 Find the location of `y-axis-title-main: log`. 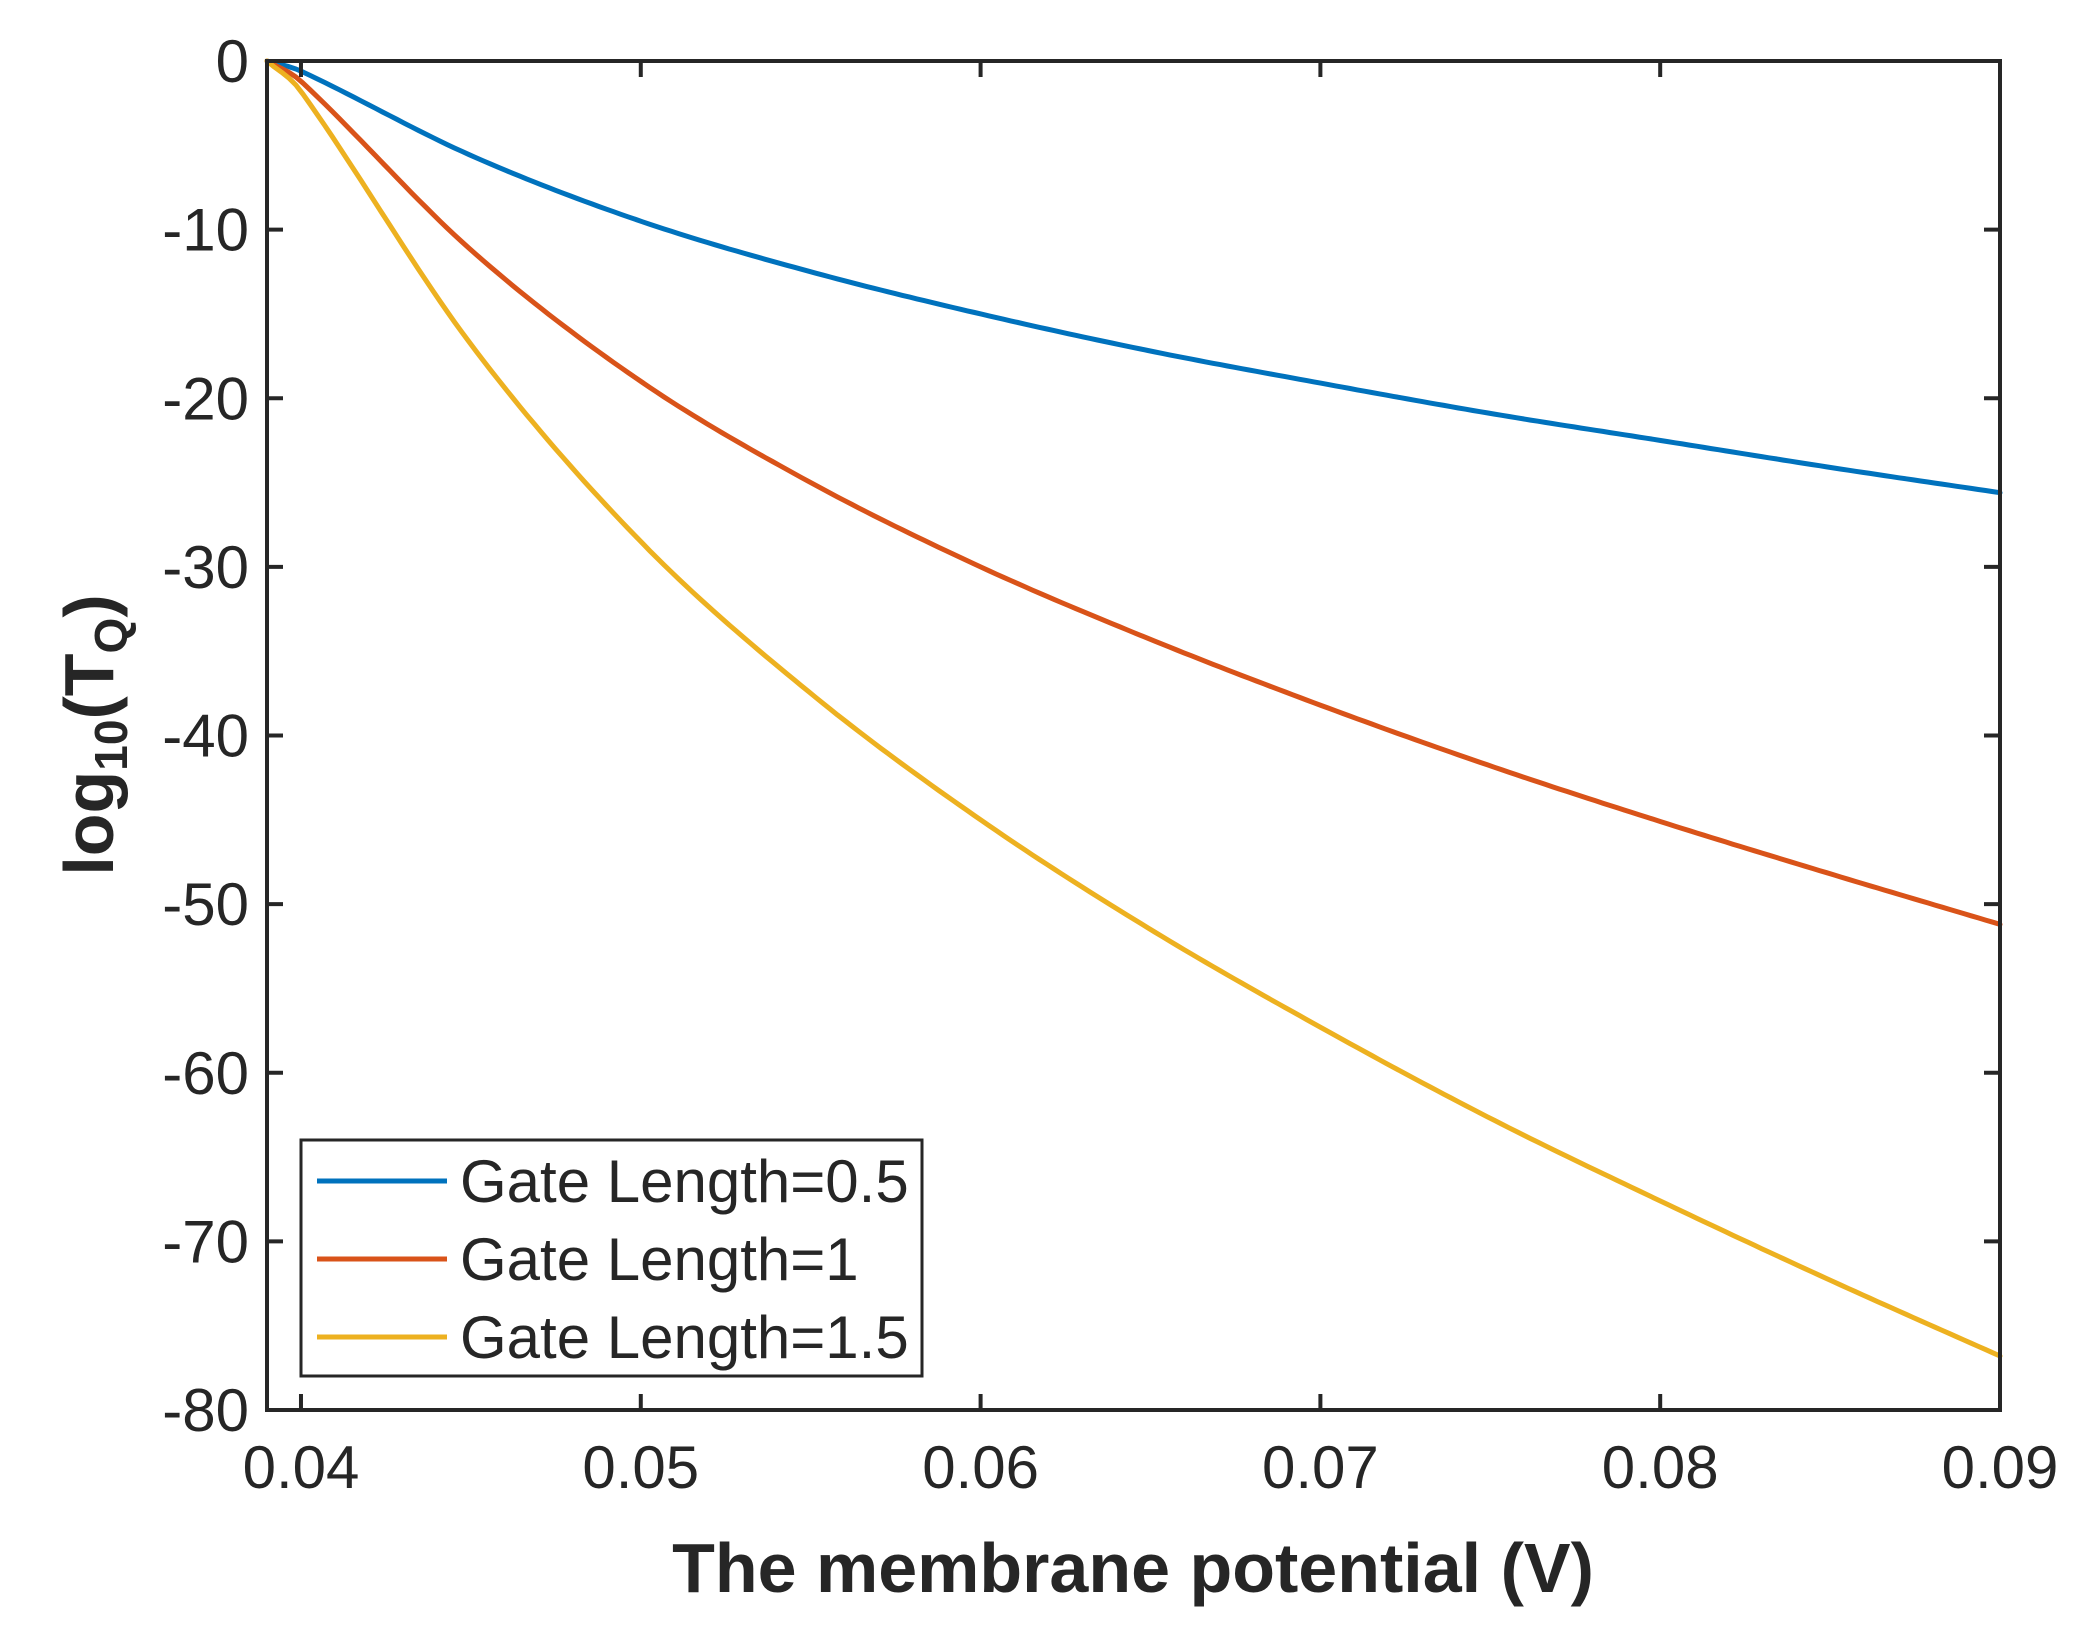

y-axis-title-main: log is located at coordinates (89, 823).